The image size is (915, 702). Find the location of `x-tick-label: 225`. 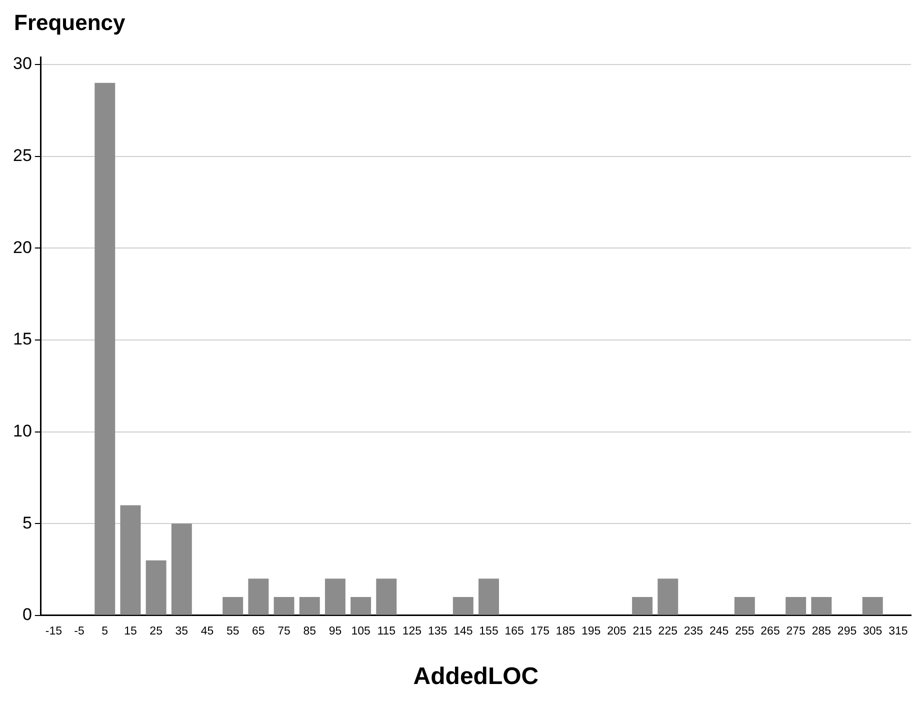

x-tick-label: 225 is located at coordinates (668, 631).